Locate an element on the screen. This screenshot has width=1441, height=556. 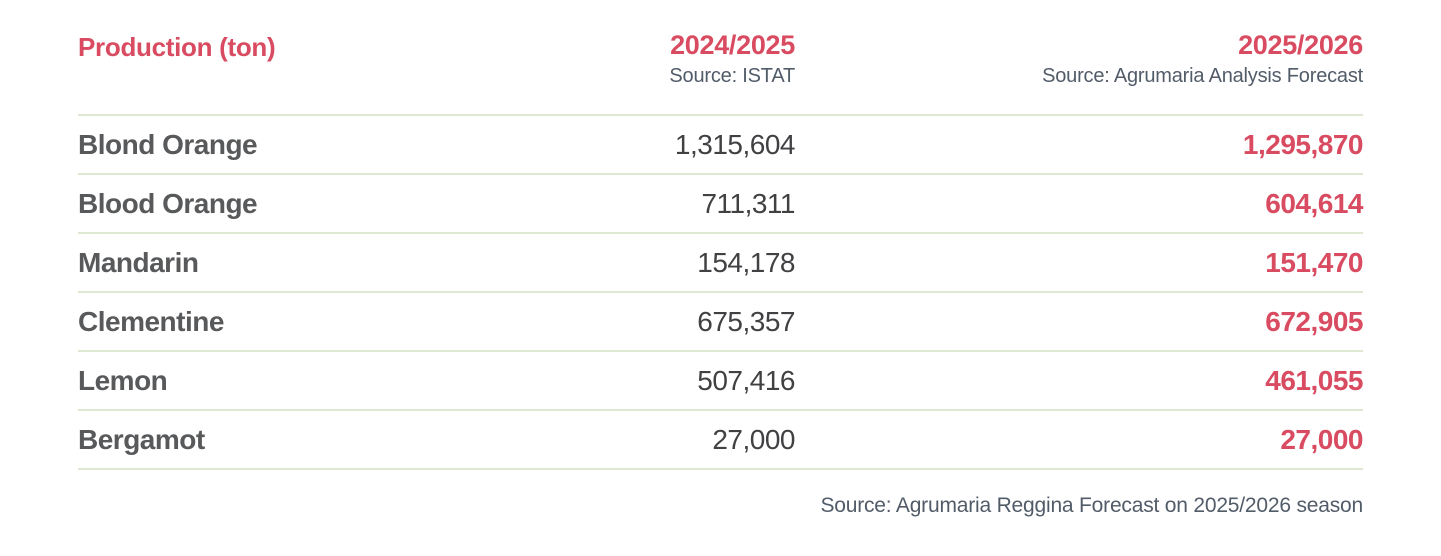
table-row: Clementine 675,357 672,905 is located at coordinates (721, 323).